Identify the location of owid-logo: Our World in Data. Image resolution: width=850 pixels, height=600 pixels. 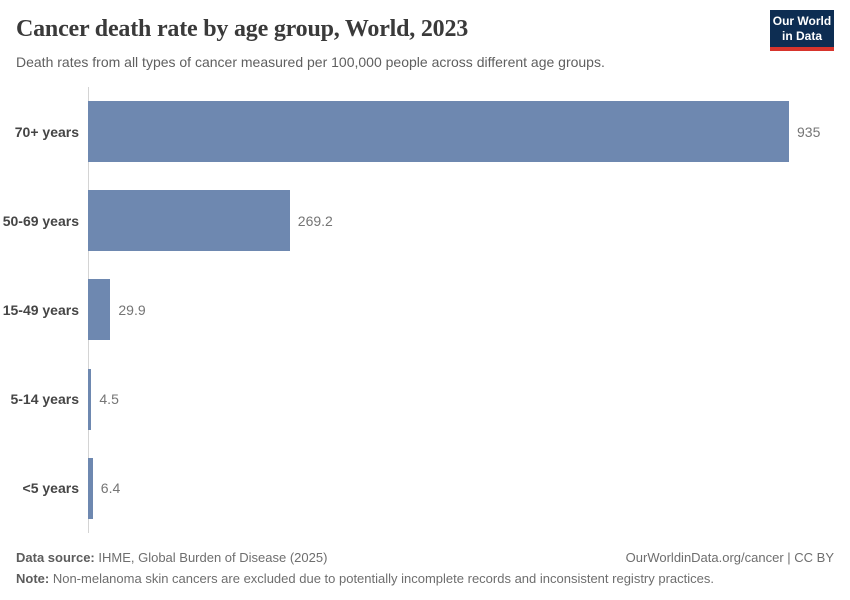
(802, 30).